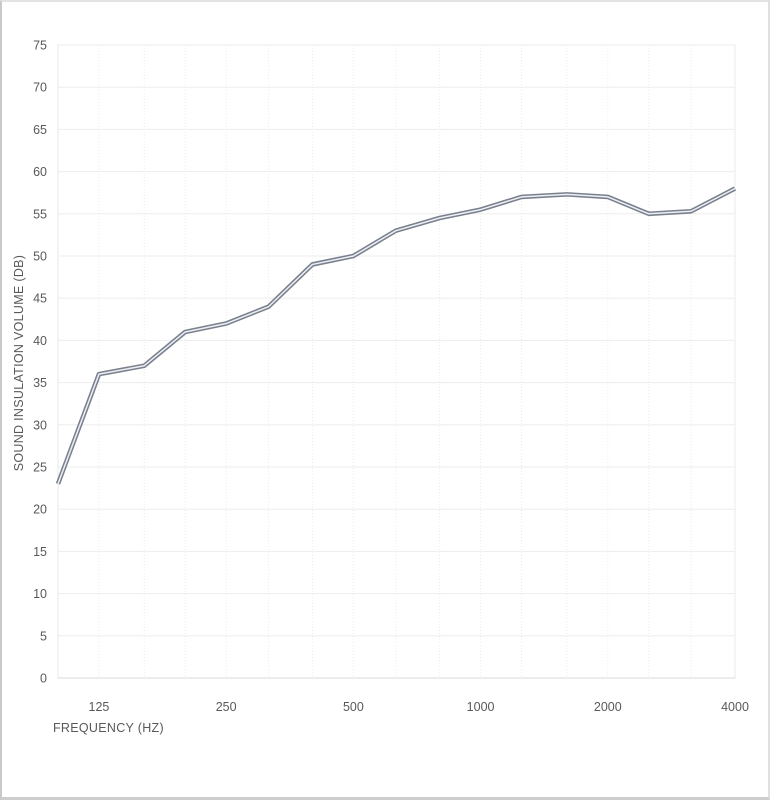 The height and width of the screenshot is (800, 770). I want to click on y-tick-label: 20, so click(40, 510).